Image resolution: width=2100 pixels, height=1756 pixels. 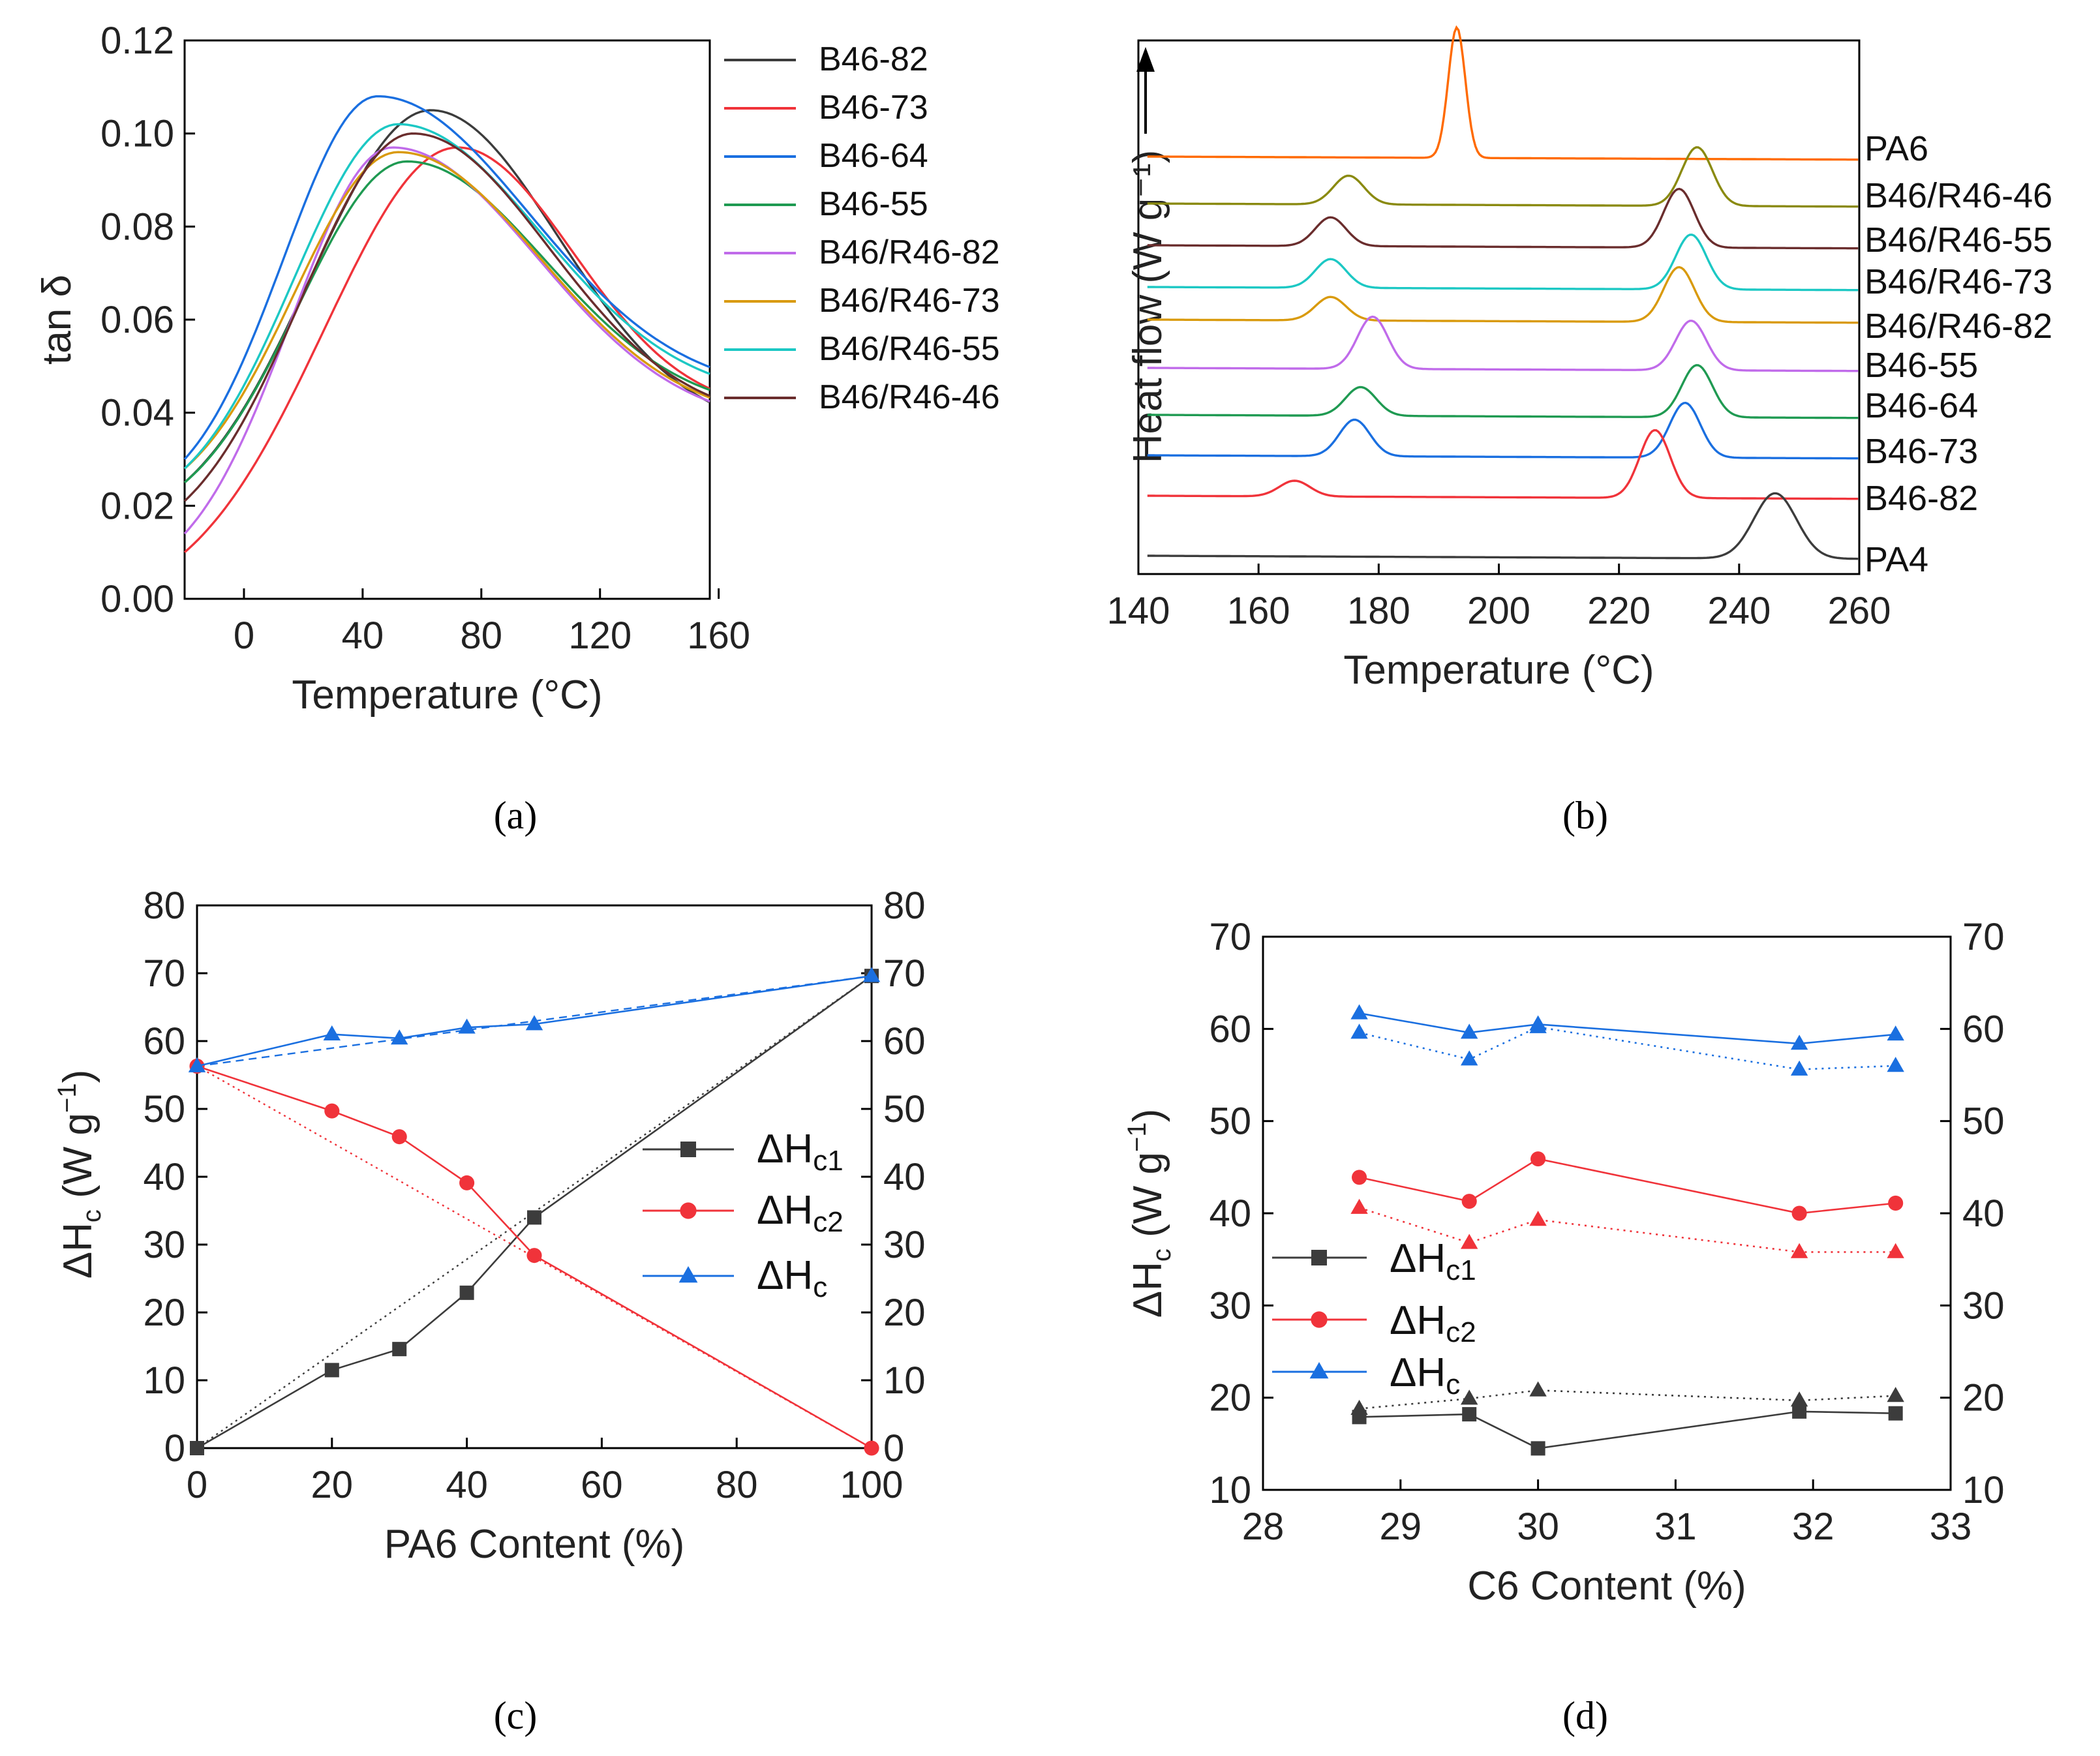 What do you see at coordinates (1401, 1527) in the screenshot?
I see `x-tick-label: 29` at bounding box center [1401, 1527].